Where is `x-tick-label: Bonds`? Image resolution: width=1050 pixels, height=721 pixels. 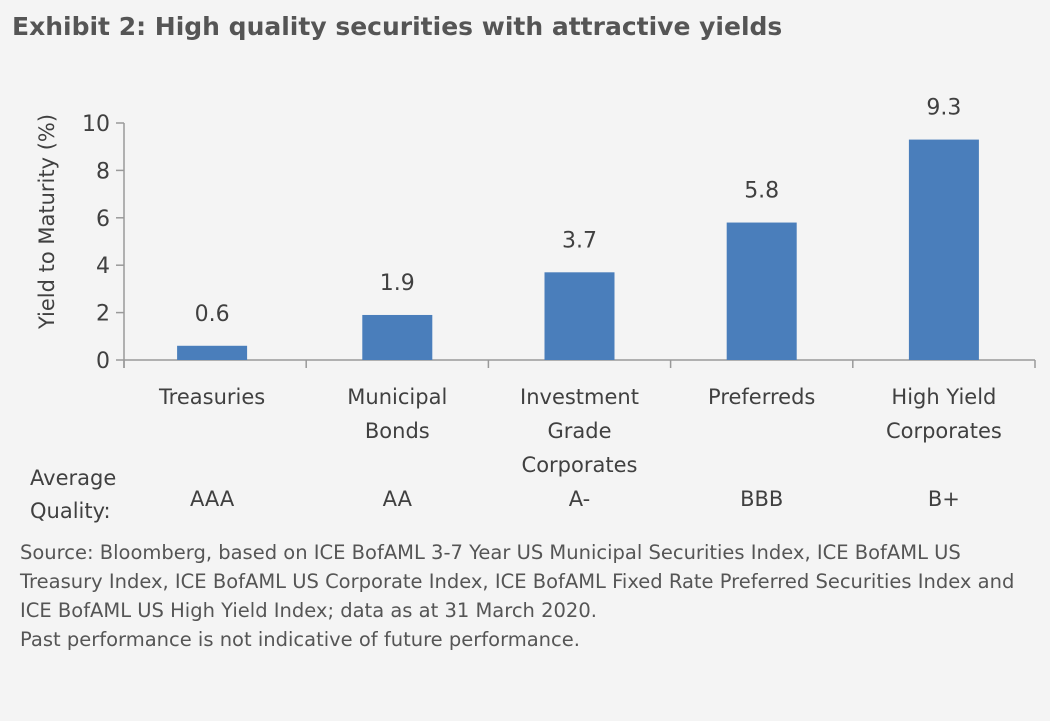 x-tick-label: Bonds is located at coordinates (397, 431).